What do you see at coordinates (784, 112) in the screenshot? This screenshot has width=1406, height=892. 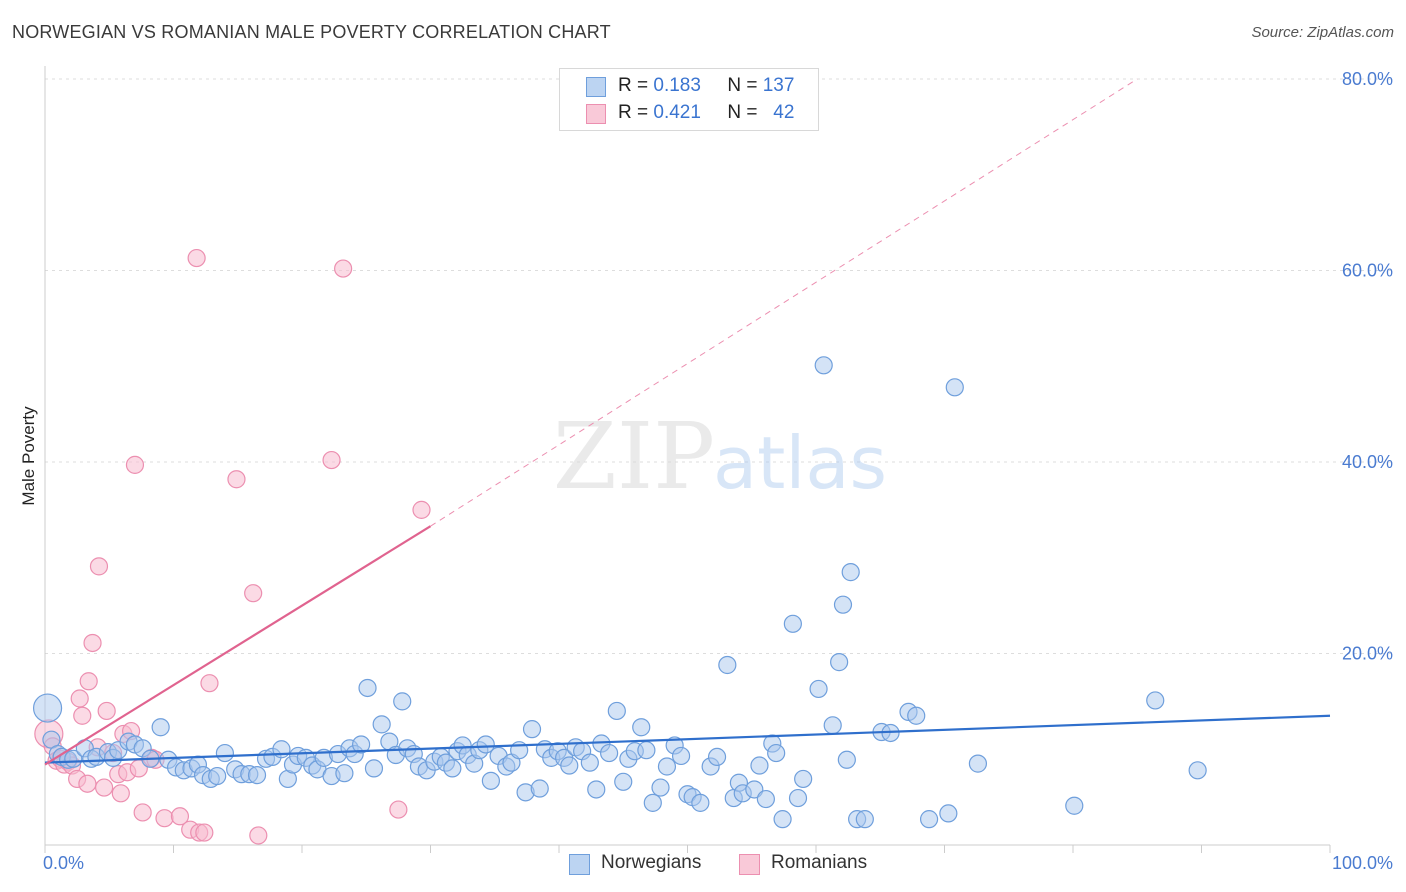 I see `legend-n-value: 42` at bounding box center [784, 112].